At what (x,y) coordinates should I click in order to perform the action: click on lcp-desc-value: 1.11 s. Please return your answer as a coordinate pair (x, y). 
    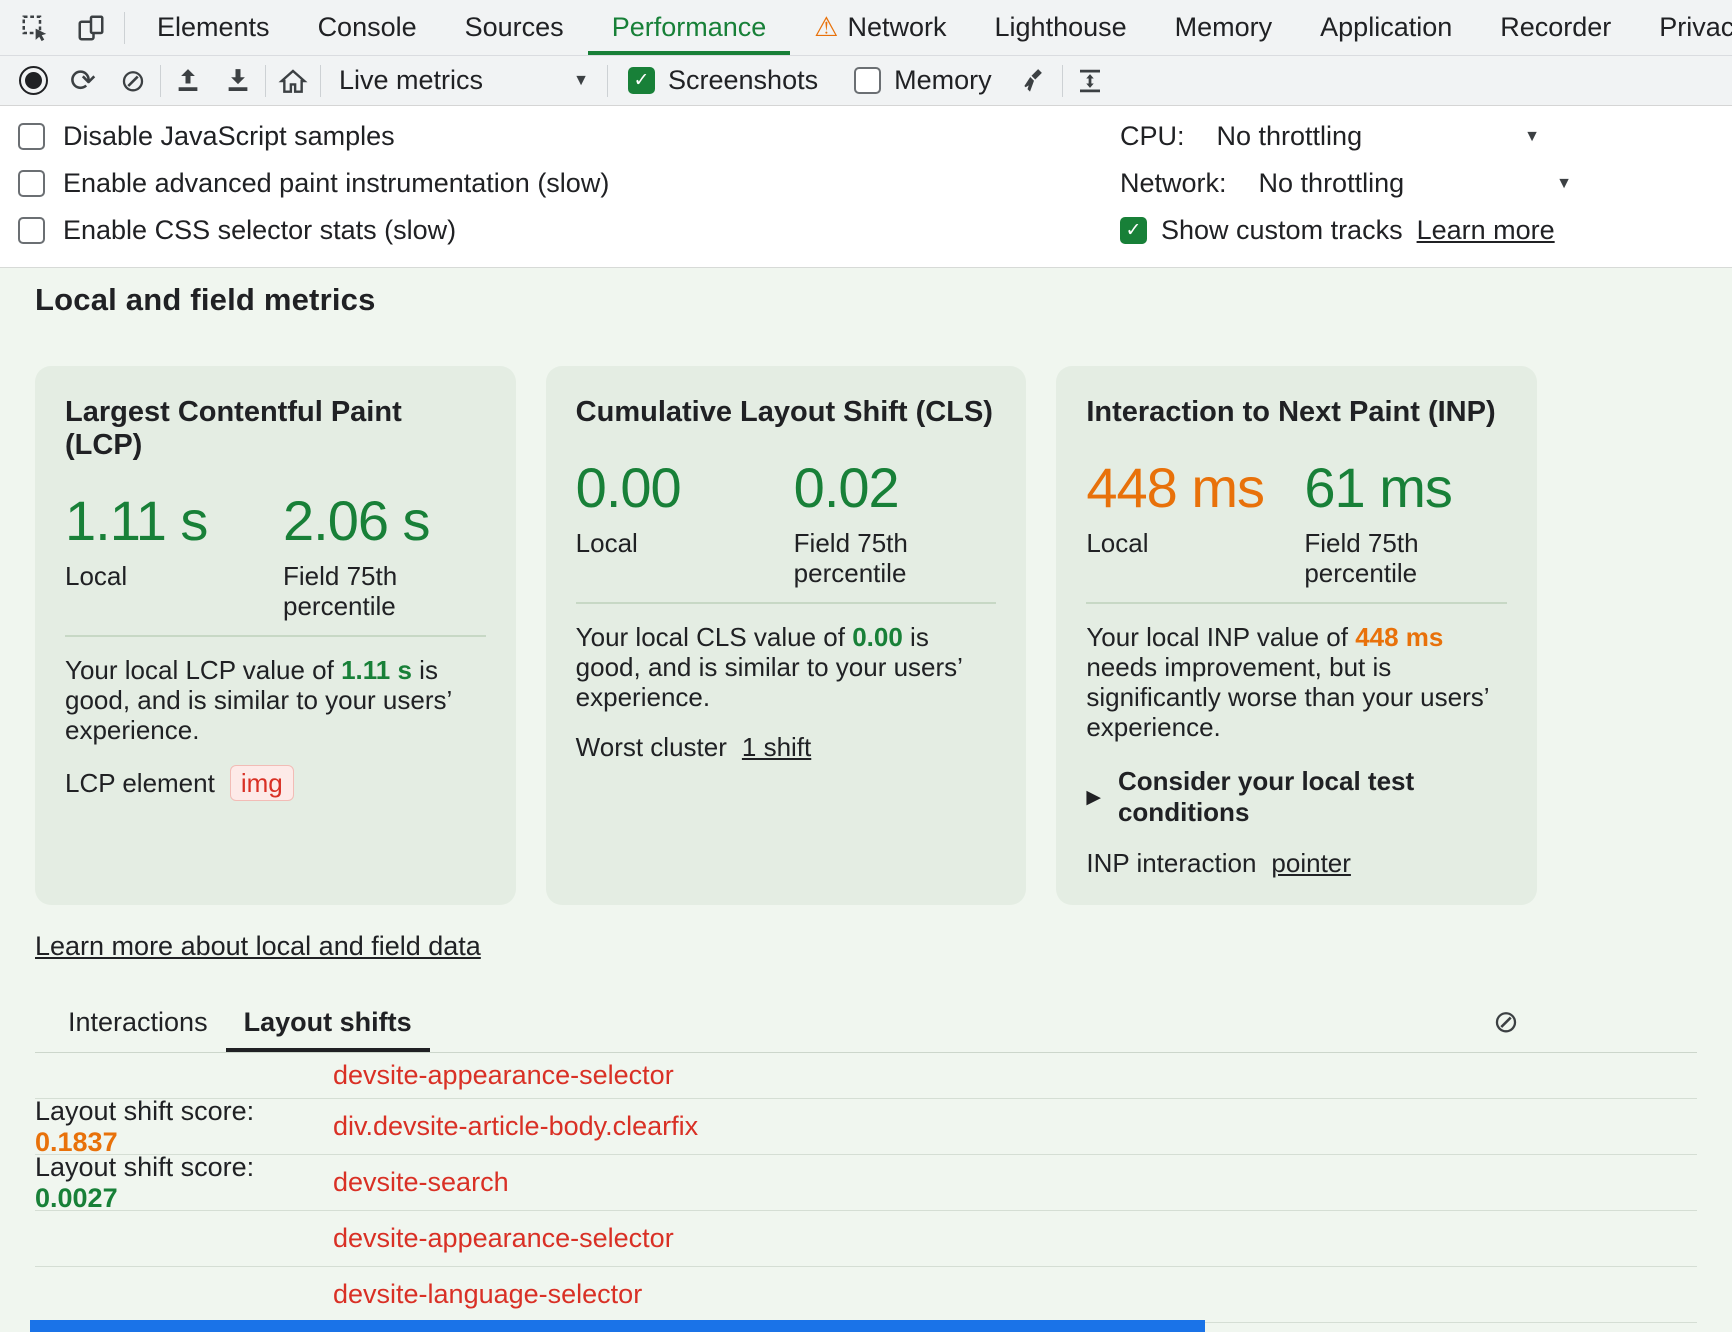
    Looking at the image, I should click on (376, 670).